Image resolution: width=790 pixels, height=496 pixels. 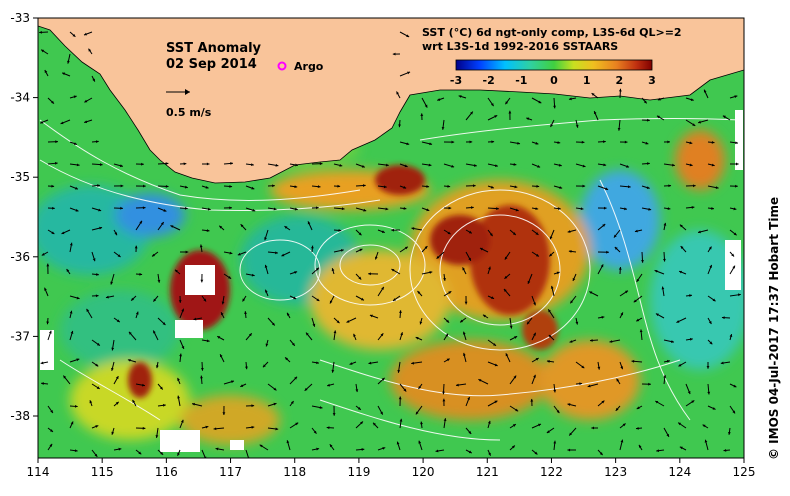 What do you see at coordinates (554, 80) in the screenshot?
I see `colorbar-tick-label: 0` at bounding box center [554, 80].